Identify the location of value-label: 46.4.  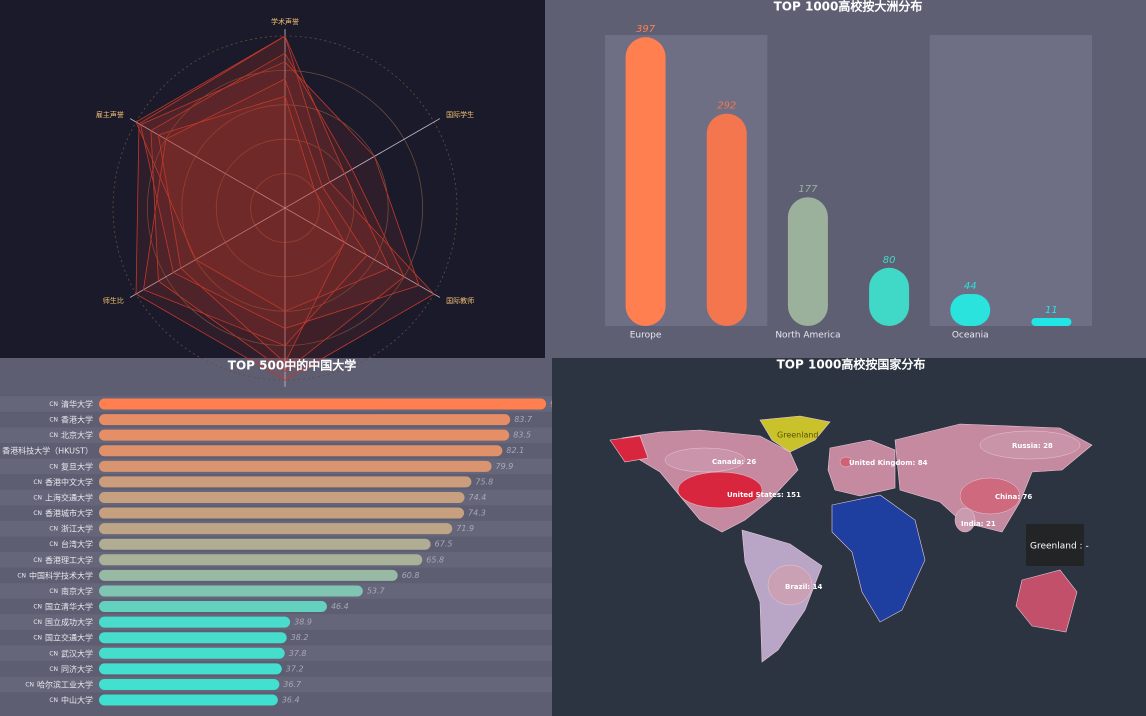
(340, 606).